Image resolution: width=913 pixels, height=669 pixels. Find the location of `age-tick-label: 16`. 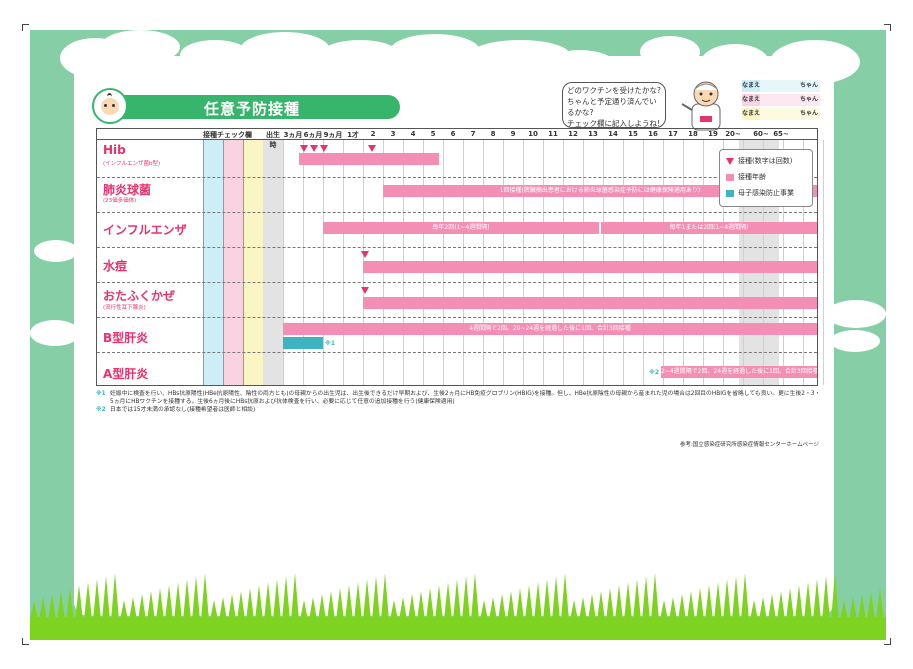

age-tick-label: 16 is located at coordinates (653, 134).